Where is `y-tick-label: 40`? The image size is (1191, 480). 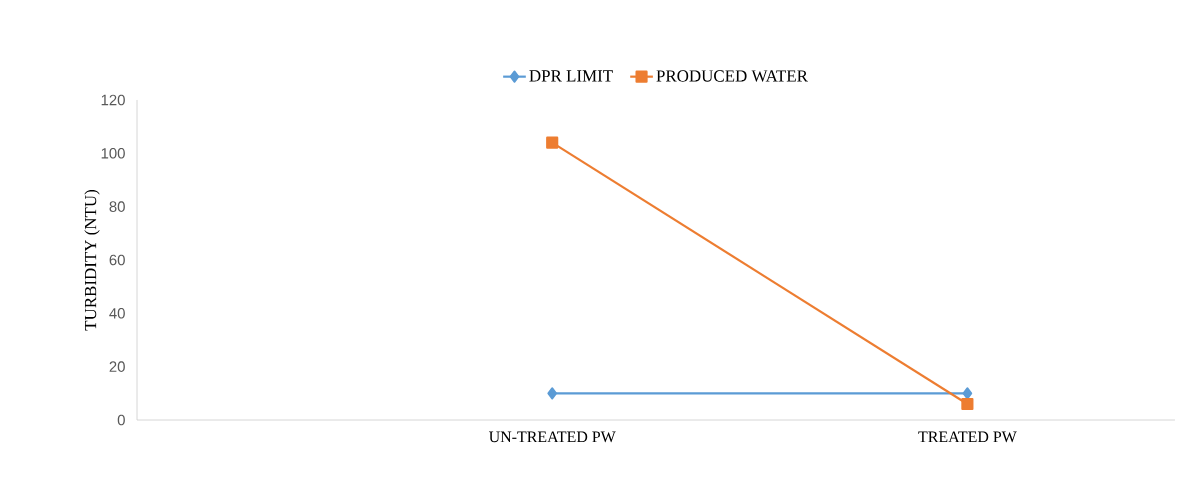
y-tick-label: 40 is located at coordinates (117, 313).